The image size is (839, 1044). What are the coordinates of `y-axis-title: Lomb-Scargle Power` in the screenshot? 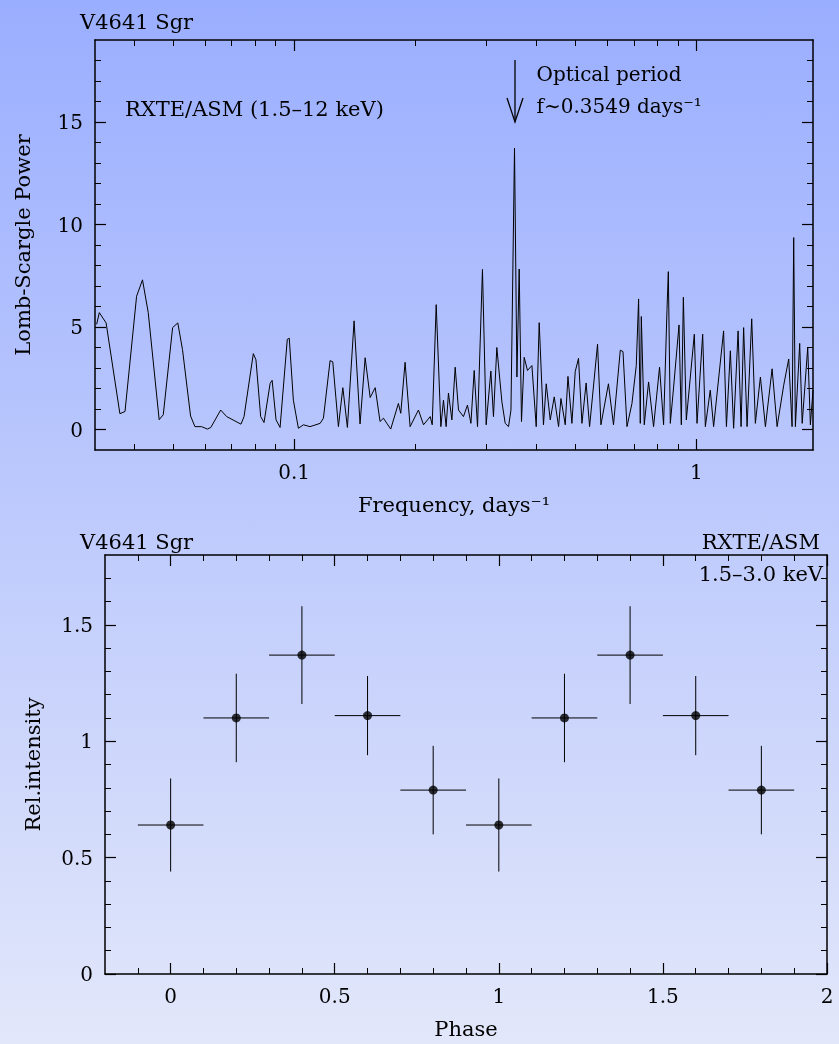 It's located at (22, 244).